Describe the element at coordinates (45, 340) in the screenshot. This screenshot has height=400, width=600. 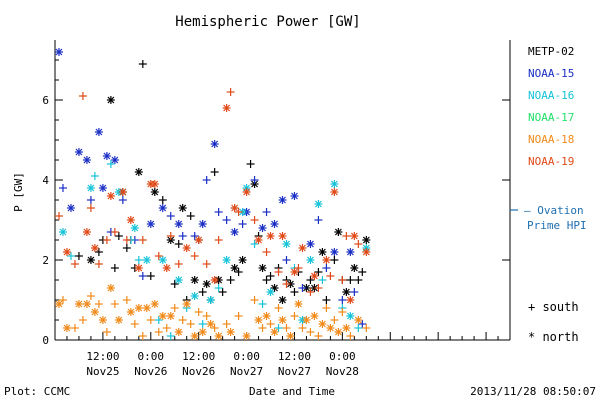
I see `y-tick-label: 0` at that location.